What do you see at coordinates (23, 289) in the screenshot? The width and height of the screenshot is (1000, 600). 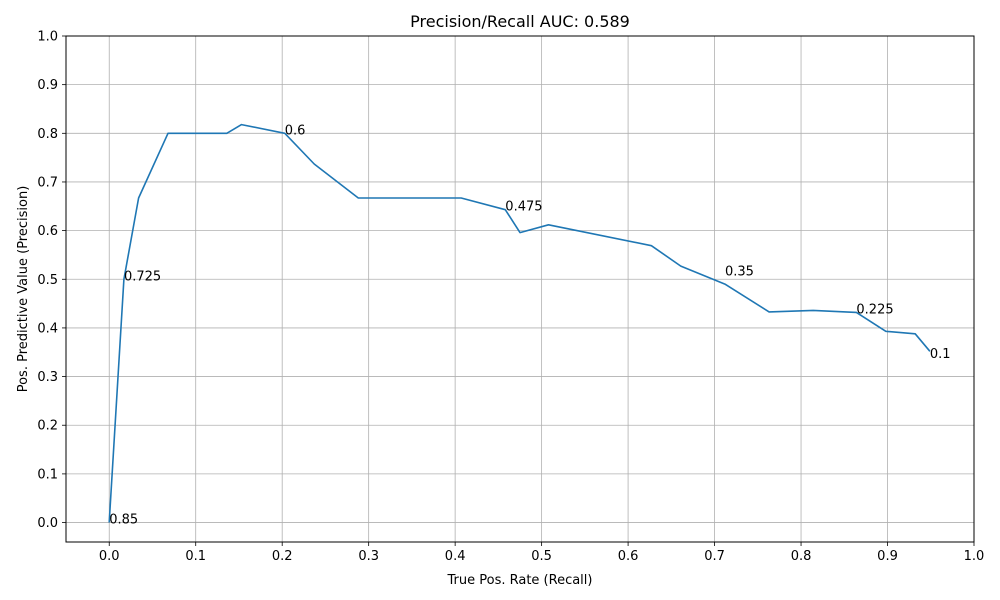 I see `y-axis-label: Pos. Predictive Value (Precision)` at bounding box center [23, 289].